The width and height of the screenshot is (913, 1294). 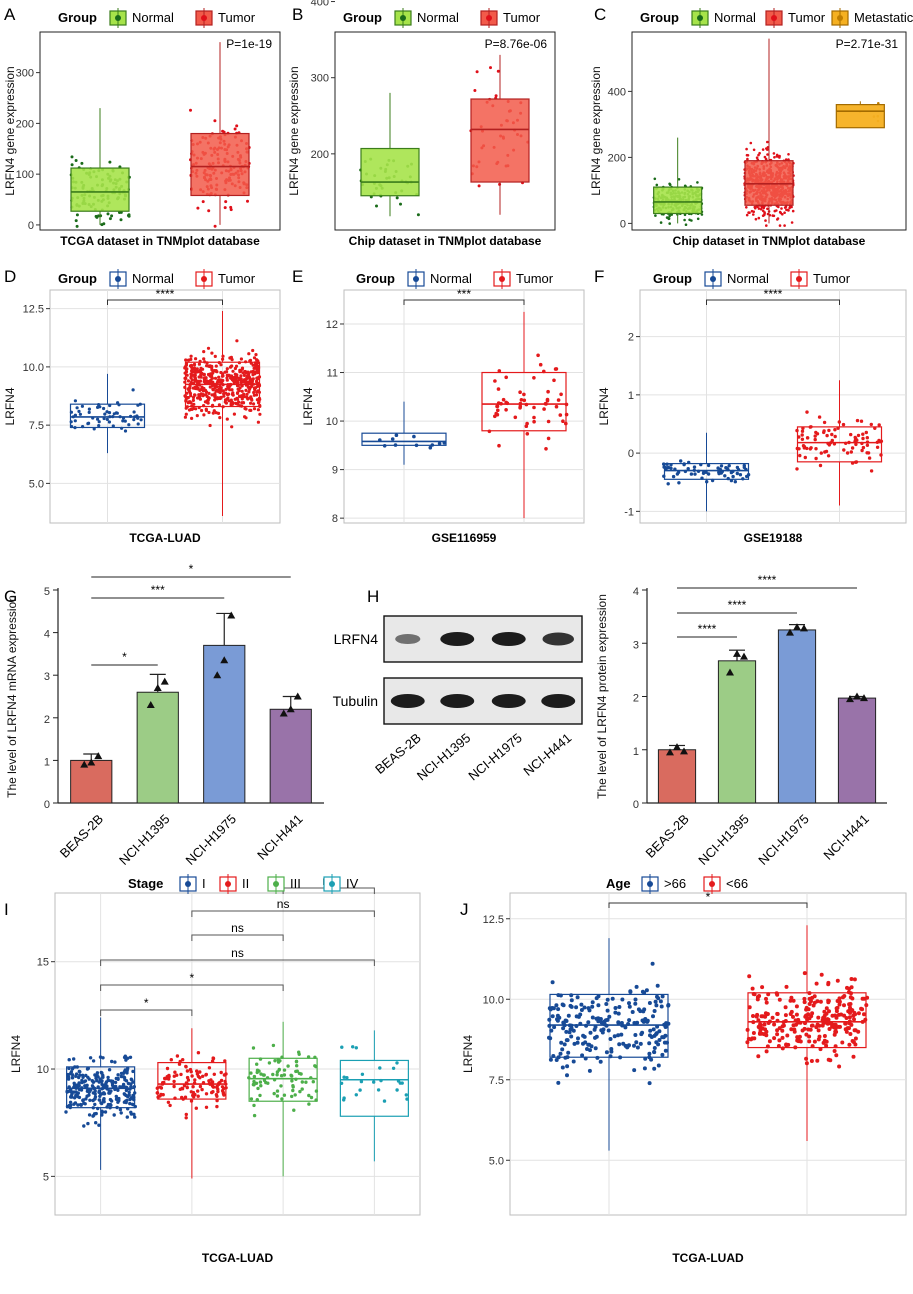 What do you see at coordinates (25, 175) in the screenshot?
I see `y-tick-label: 100` at bounding box center [25, 175].